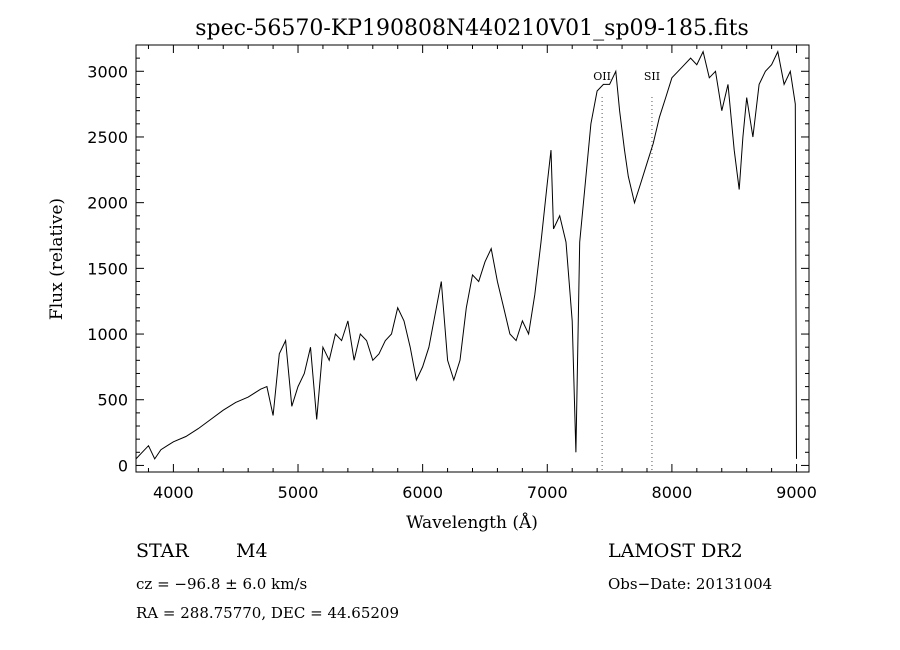 This screenshot has height=650, width=900. I want to click on x-tick-label: 7000, so click(547, 492).